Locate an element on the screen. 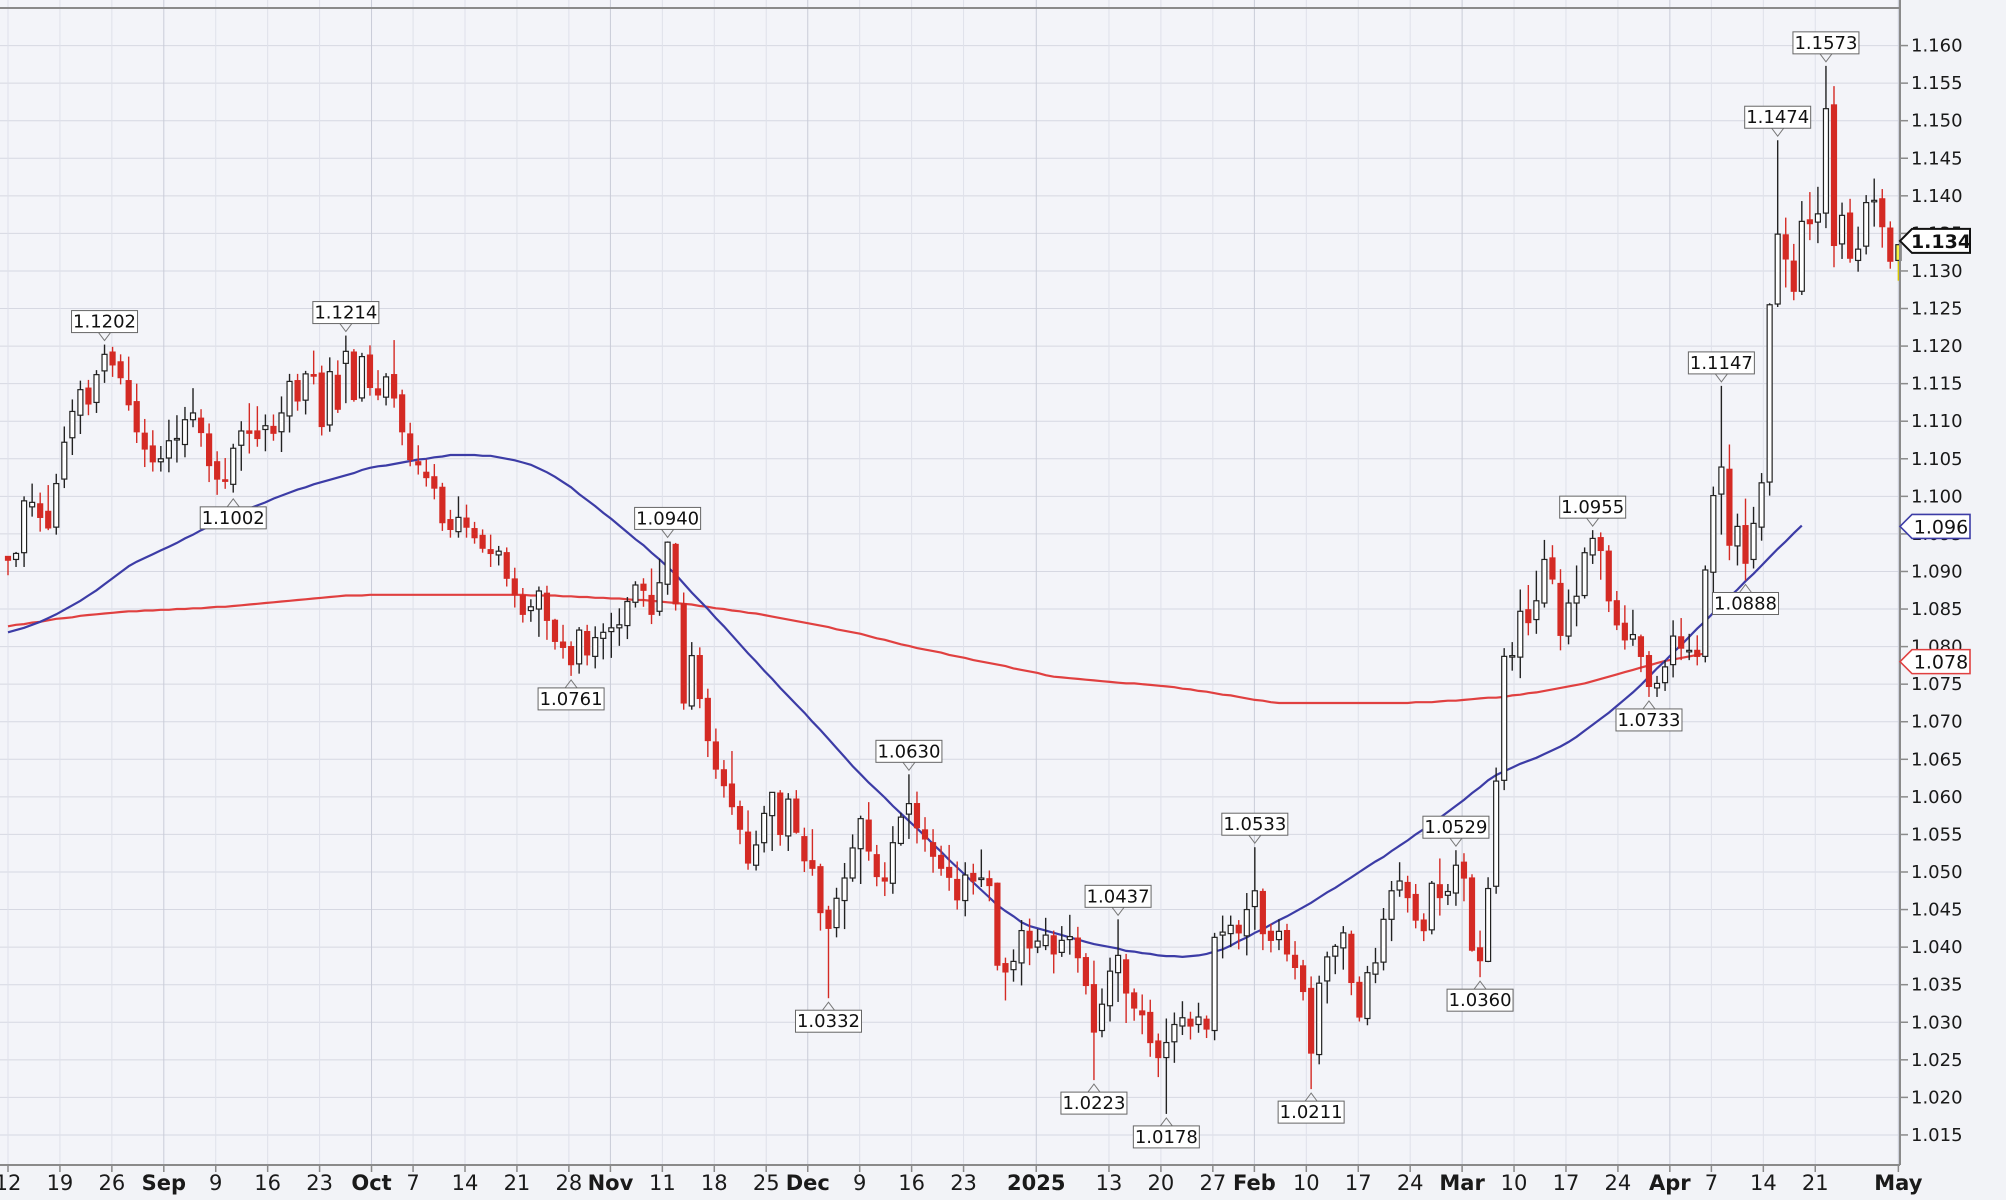 This screenshot has width=2006, height=1200. y-tick-label: 1.035 is located at coordinates (1937, 985).